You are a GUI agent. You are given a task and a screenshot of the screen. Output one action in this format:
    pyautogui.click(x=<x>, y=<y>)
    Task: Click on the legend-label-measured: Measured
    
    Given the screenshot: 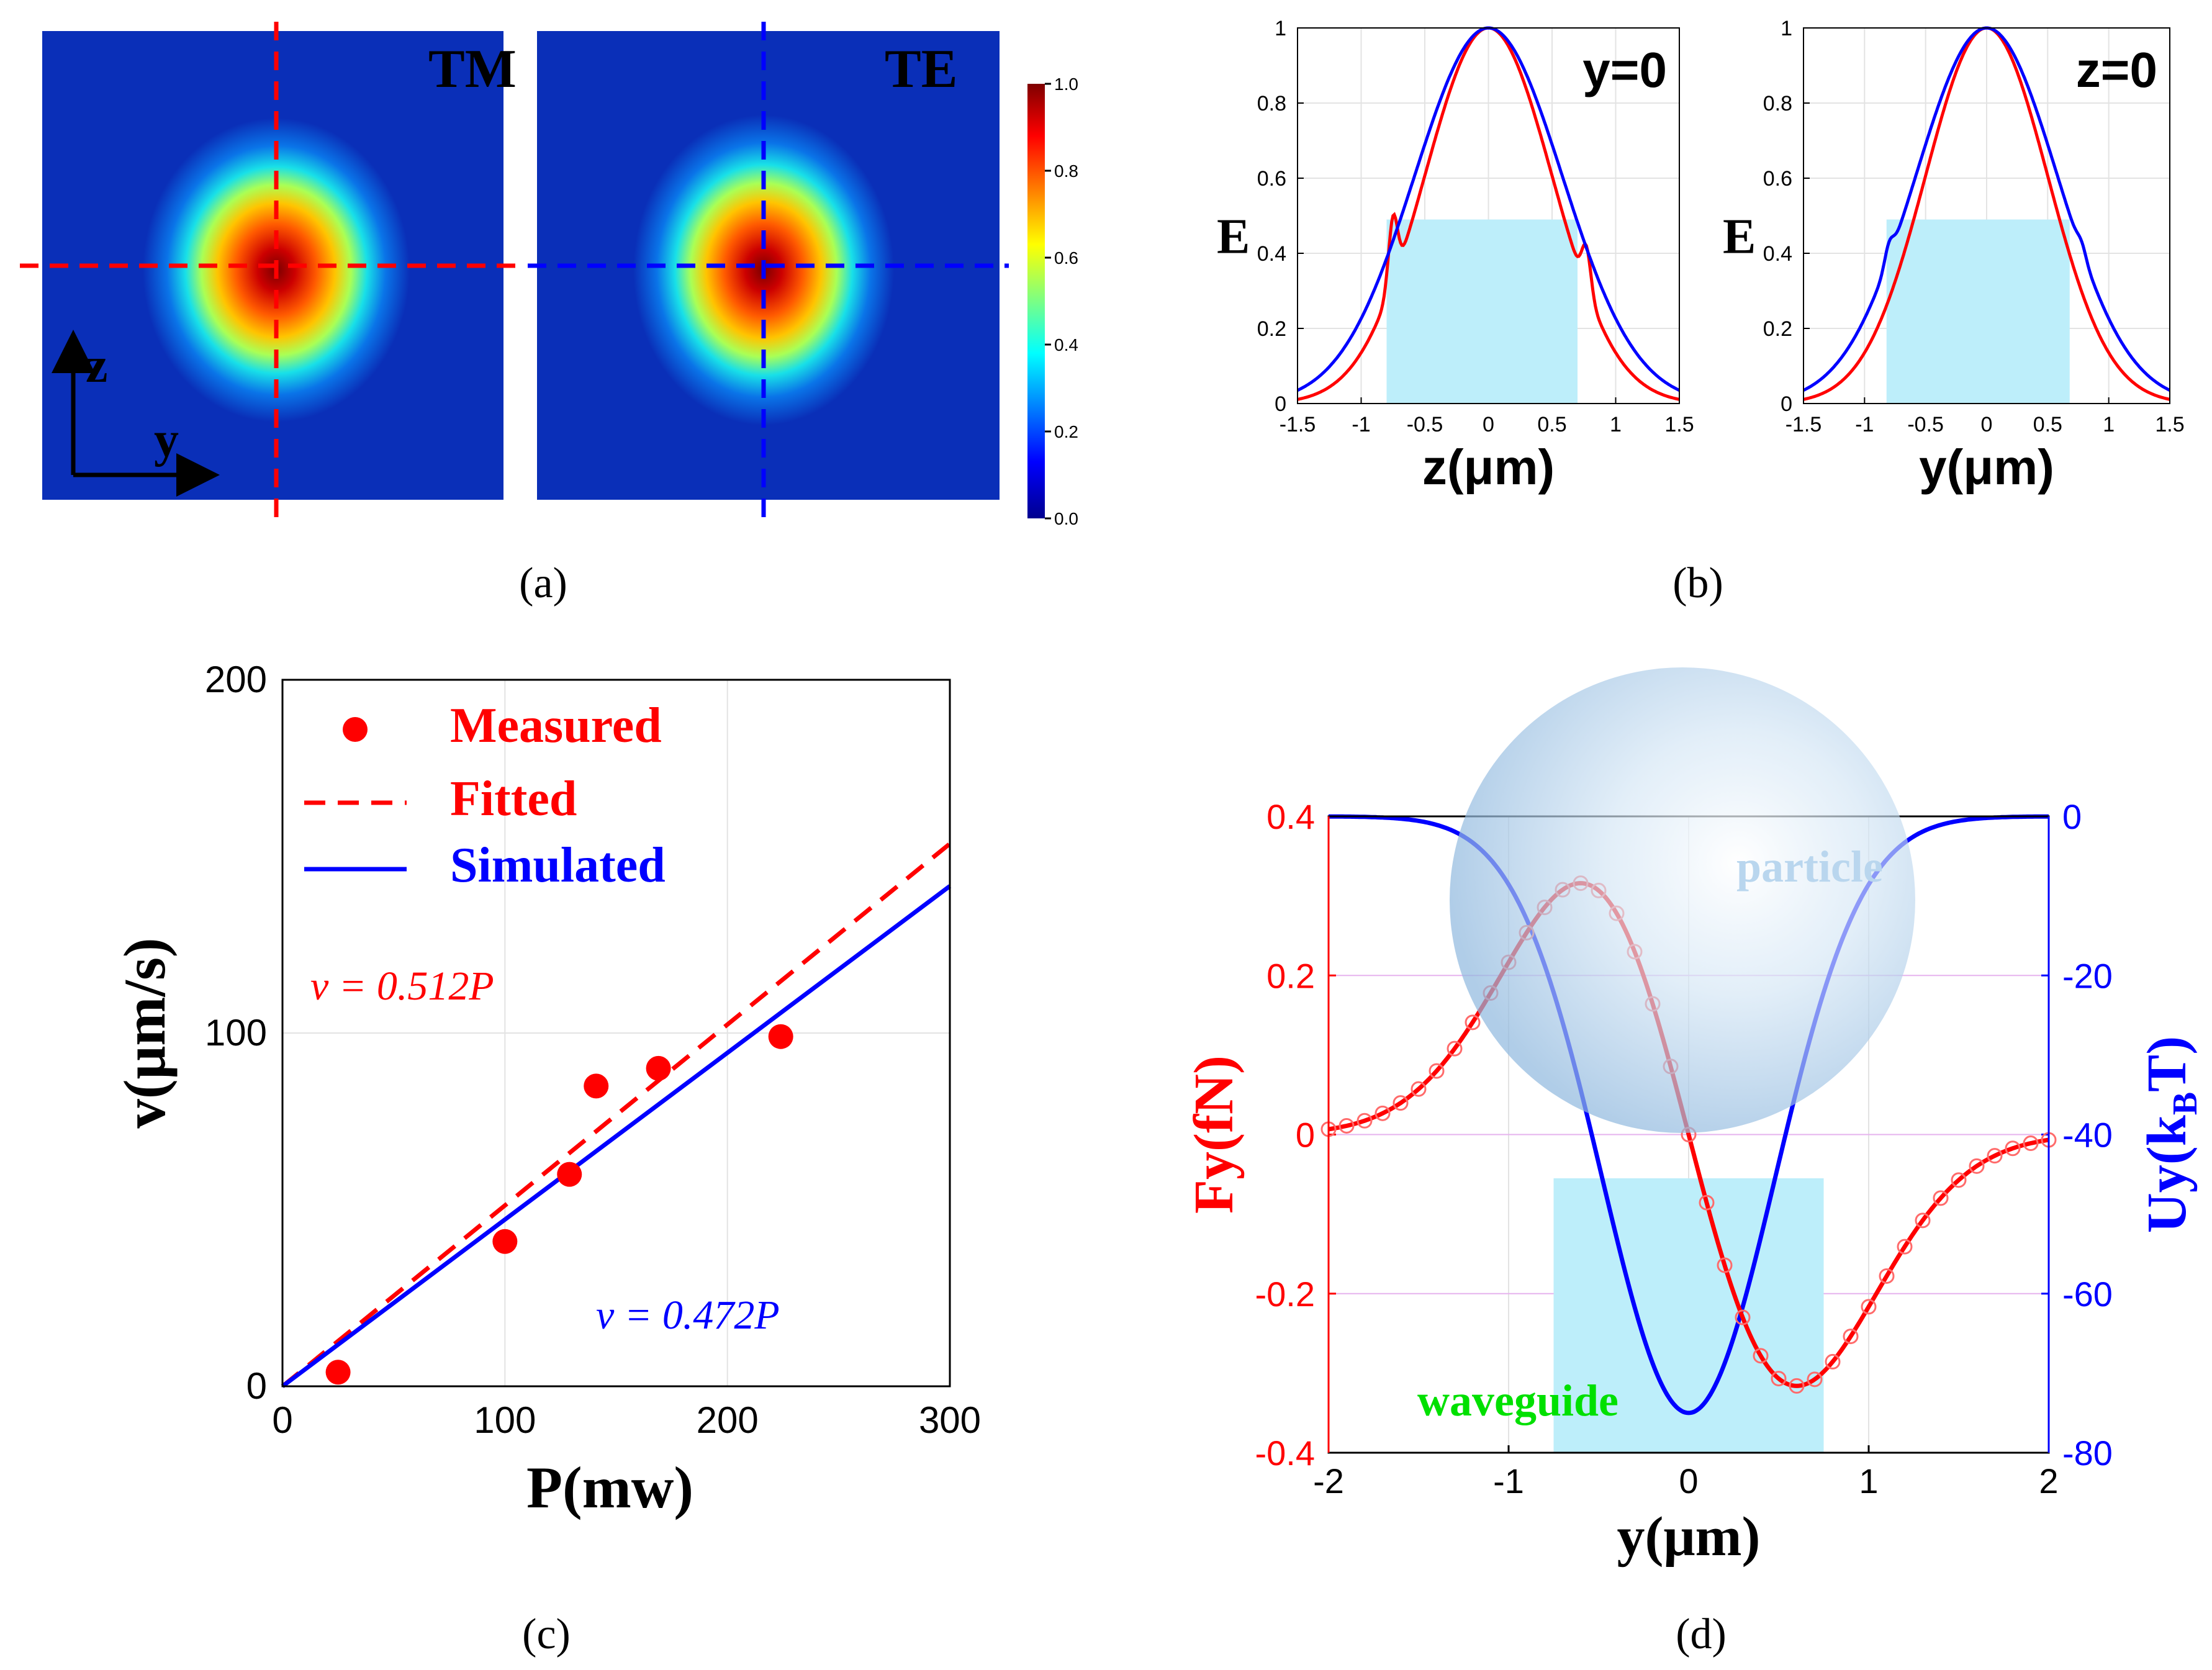 What is the action you would take?
    pyautogui.click(x=556, y=725)
    